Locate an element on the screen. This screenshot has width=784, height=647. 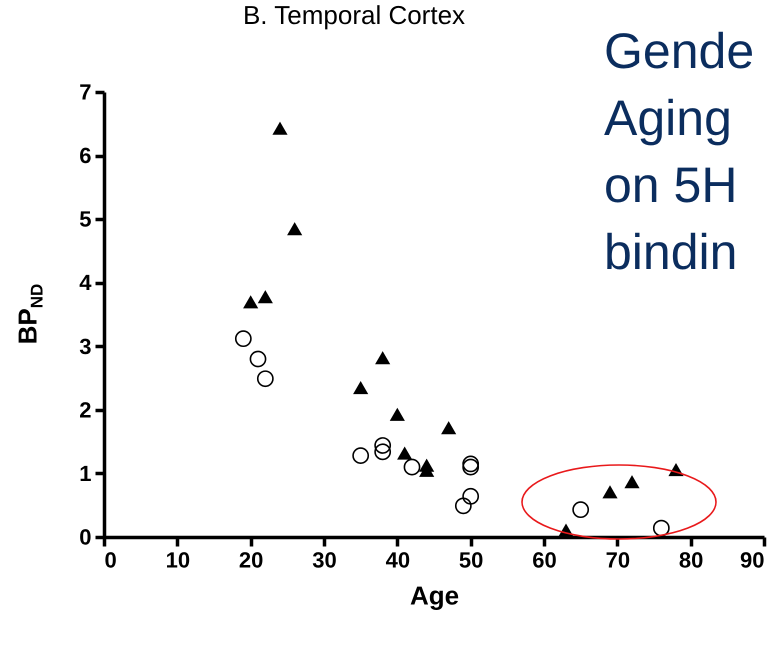
y-tick-label: 4 is located at coordinates (85, 283).